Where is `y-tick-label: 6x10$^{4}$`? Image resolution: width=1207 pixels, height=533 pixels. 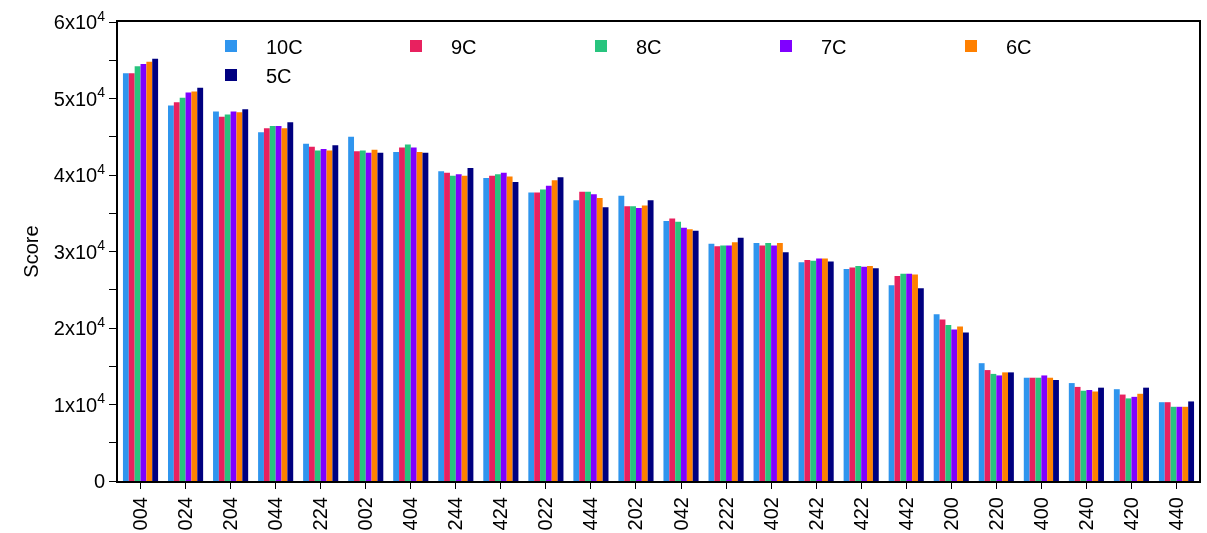 y-tick-label: 6x10$^{4}$ is located at coordinates (79, 20).